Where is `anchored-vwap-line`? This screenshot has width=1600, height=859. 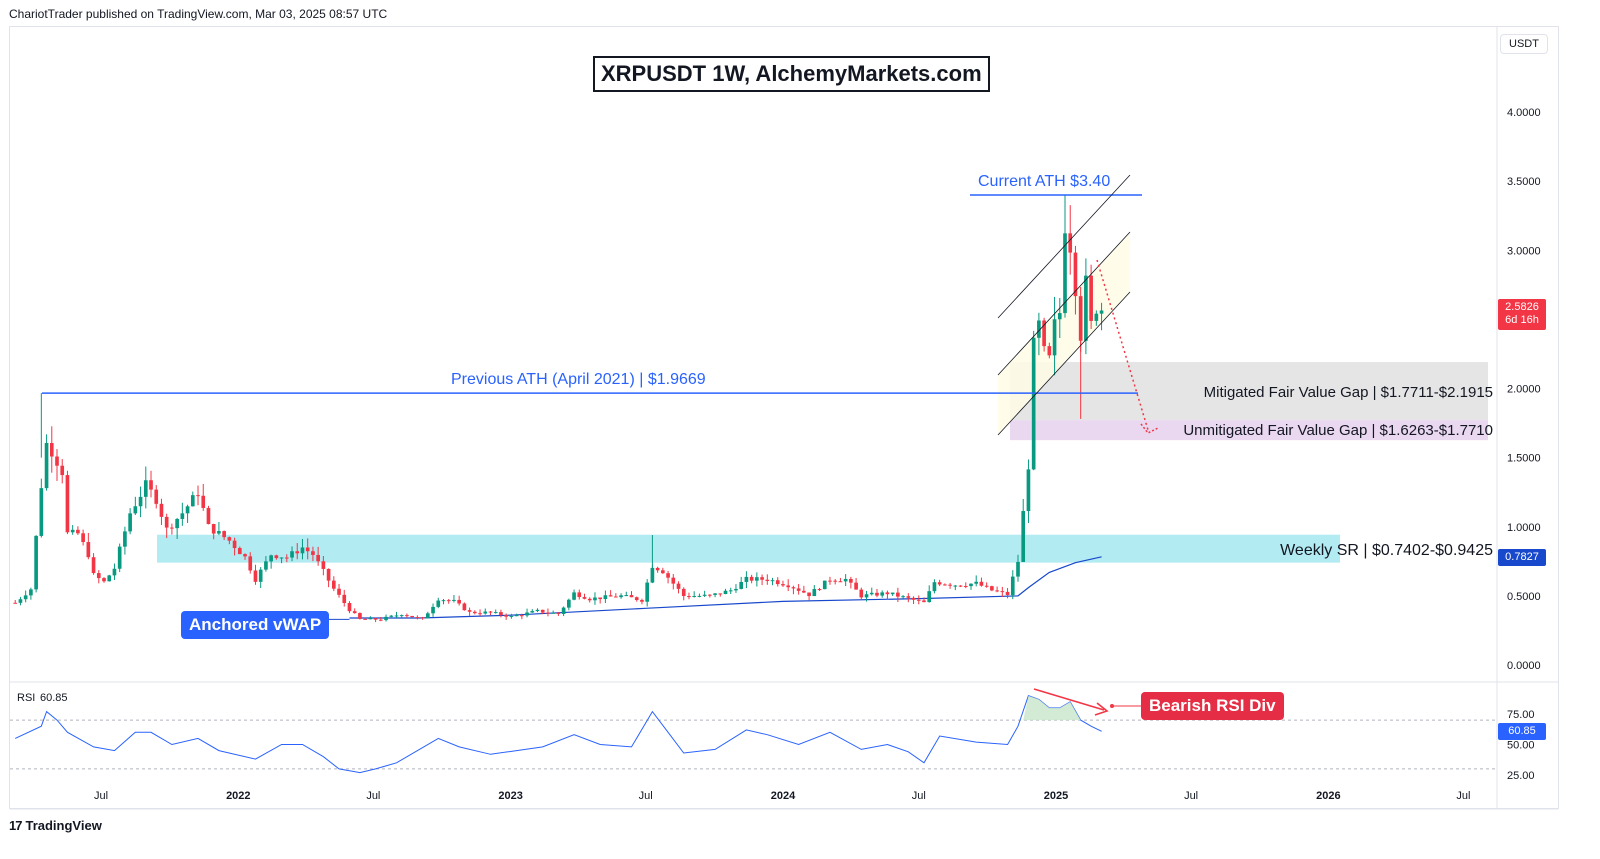
anchored-vwap-line is located at coordinates (725, 587).